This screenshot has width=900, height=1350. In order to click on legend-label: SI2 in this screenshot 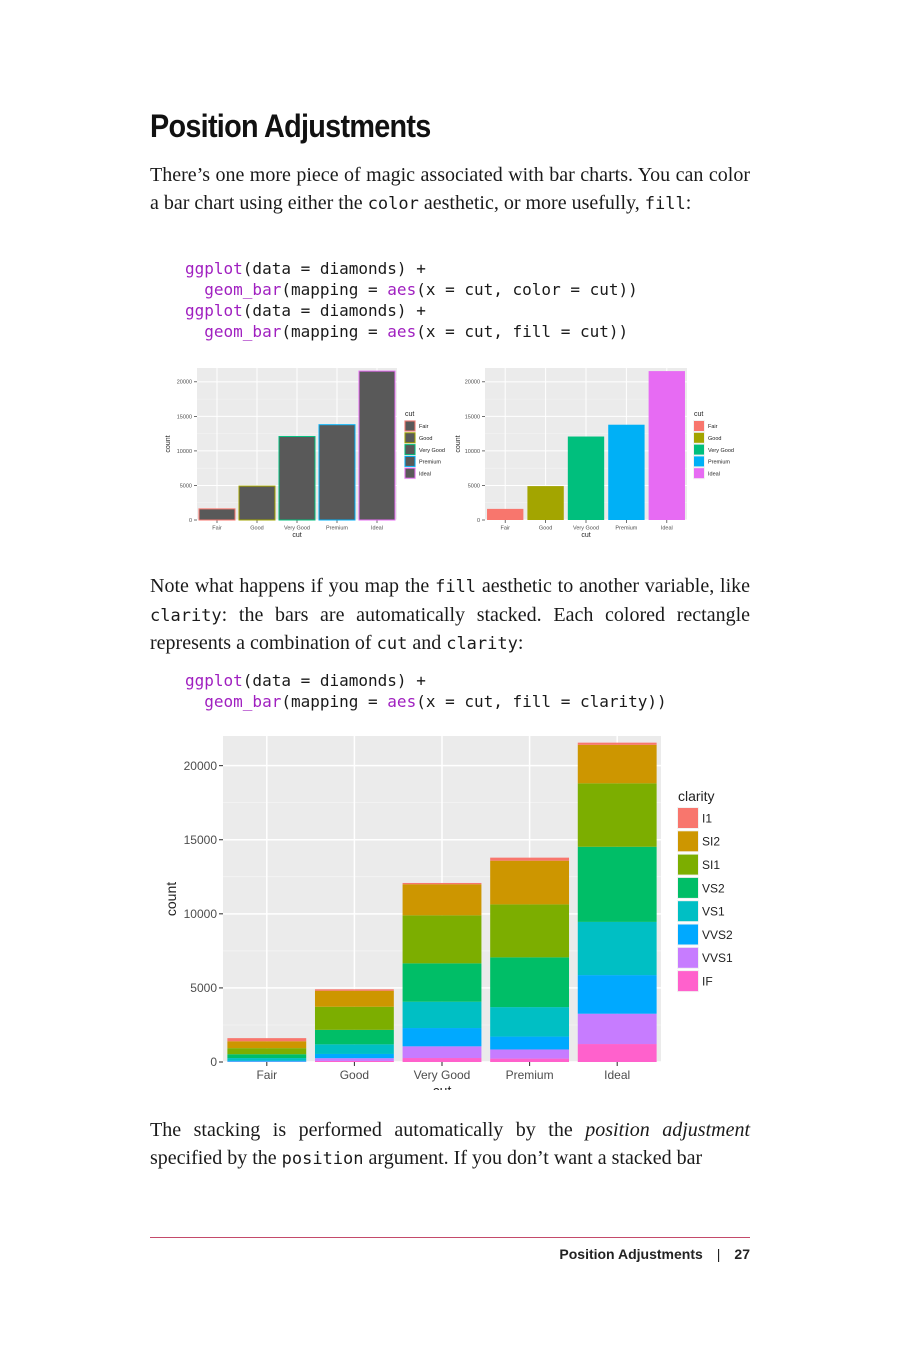, I will do `click(711, 842)`.